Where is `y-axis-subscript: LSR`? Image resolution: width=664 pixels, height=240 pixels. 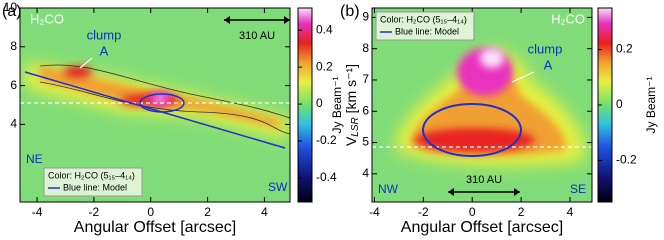
y-axis-subscript: LSR is located at coordinates (355, 126).